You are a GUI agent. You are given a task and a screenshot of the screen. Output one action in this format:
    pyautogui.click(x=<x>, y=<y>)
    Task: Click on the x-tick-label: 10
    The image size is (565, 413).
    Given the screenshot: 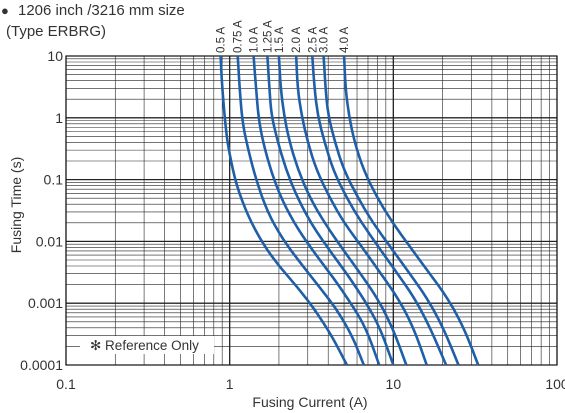 What is the action you would take?
    pyautogui.click(x=394, y=384)
    